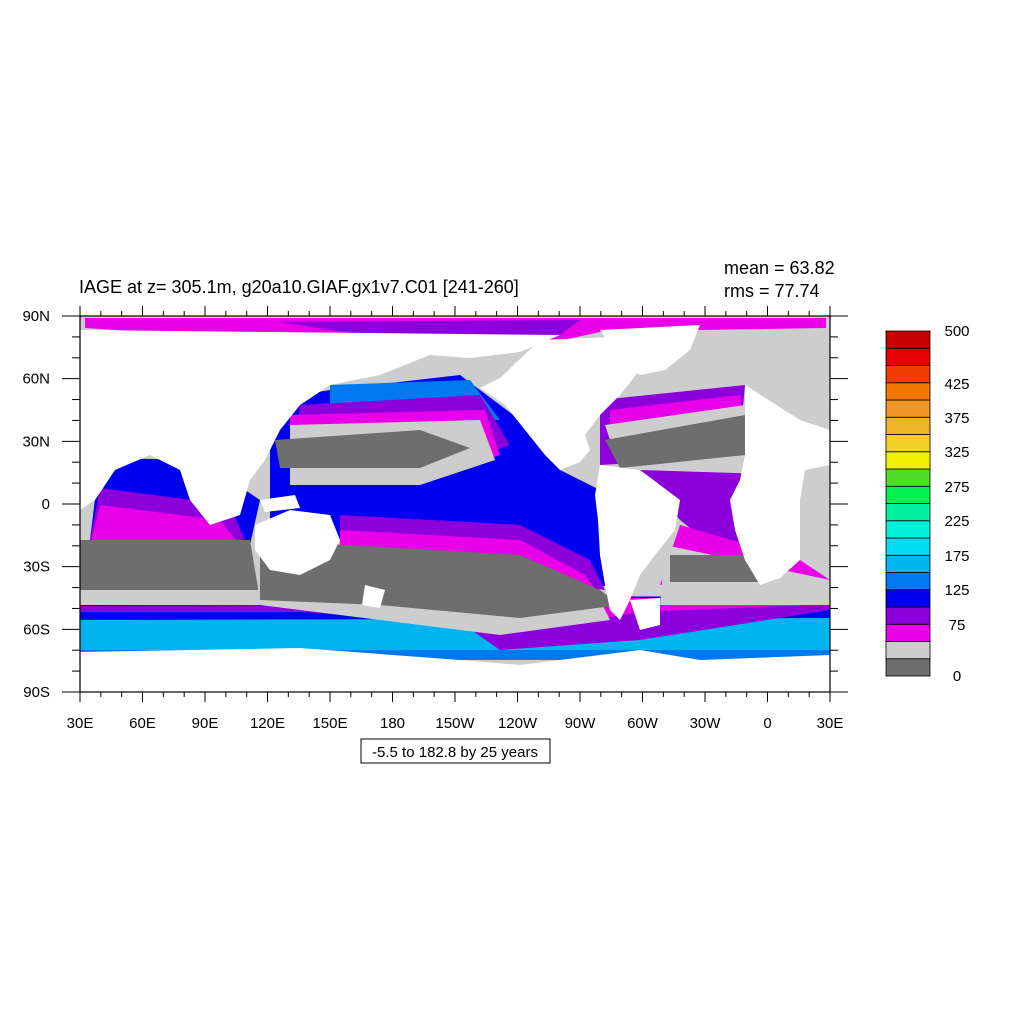 This screenshot has height=1029, width=1024. I want to click on x-tick-label: 120E, so click(267, 723).